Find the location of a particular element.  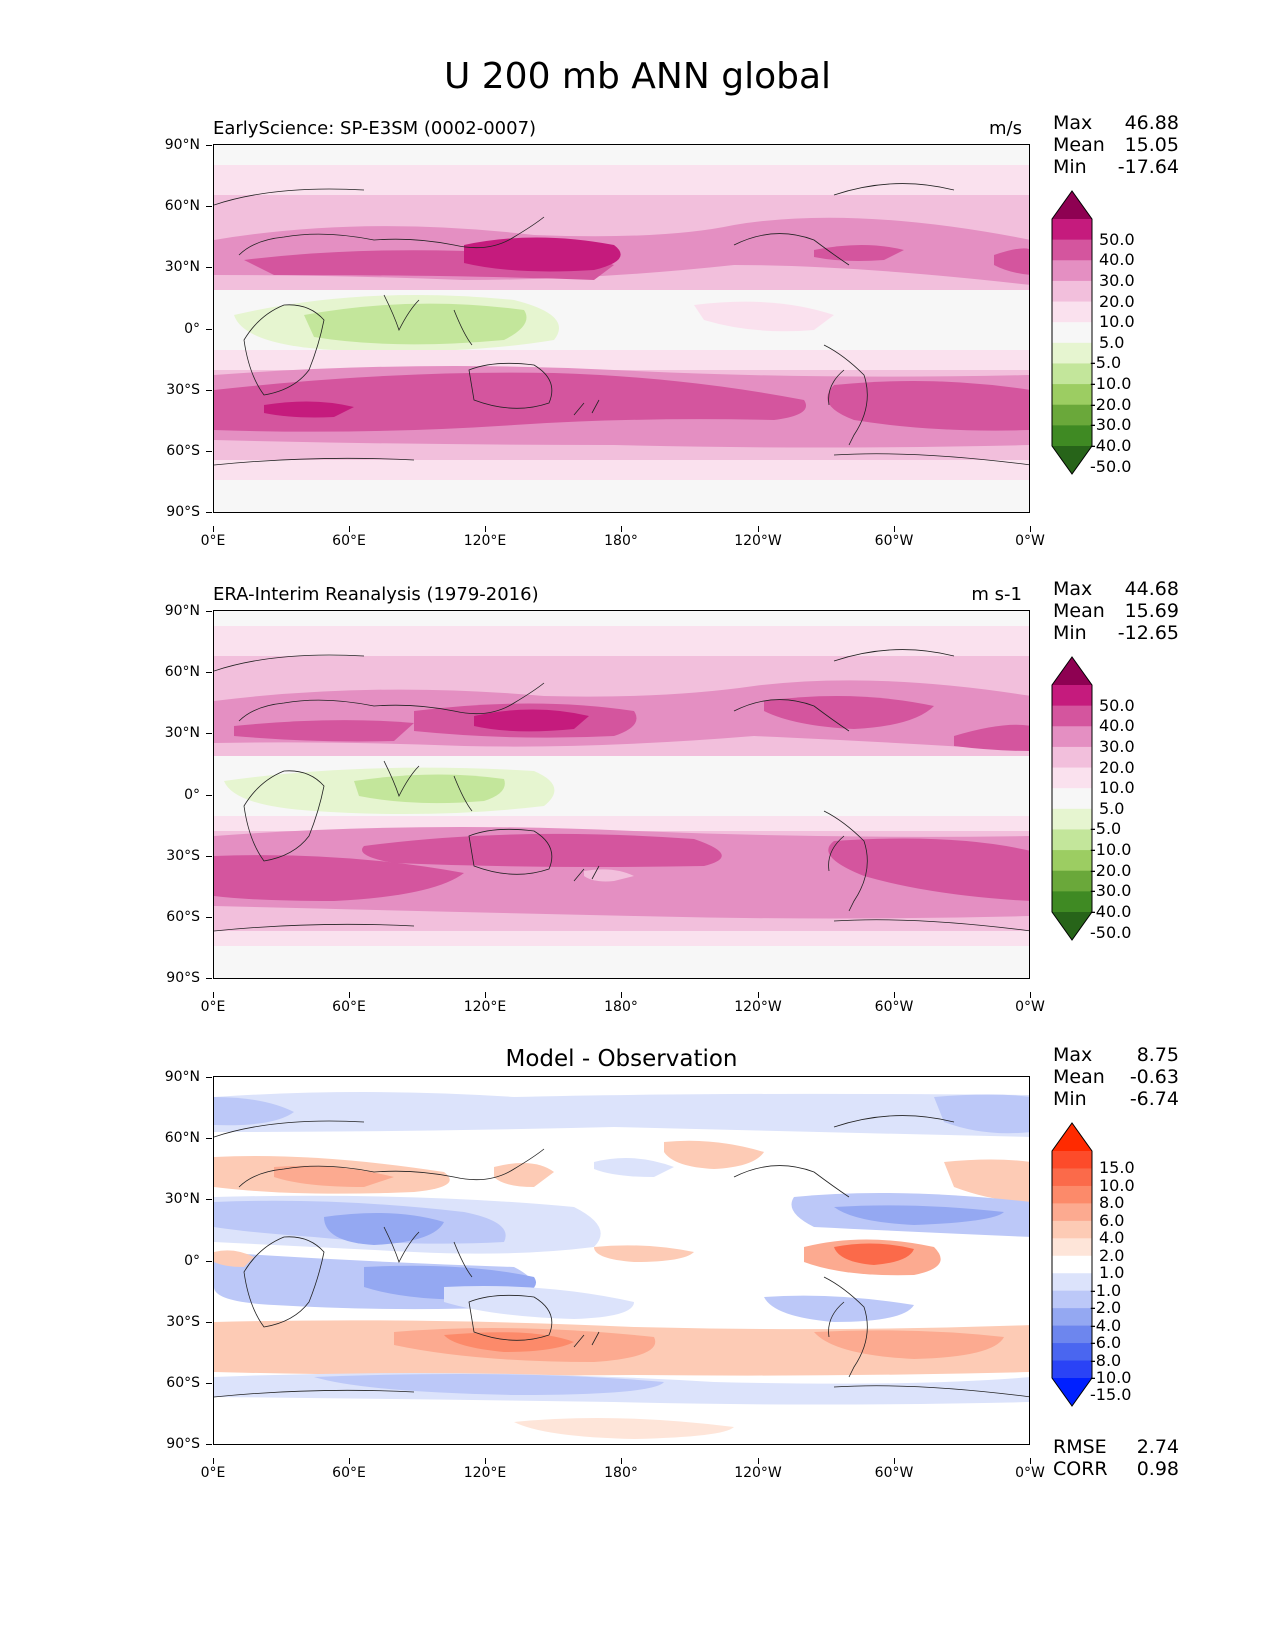

colorbar-tick-label: 8.0 is located at coordinates (1112, 1203).